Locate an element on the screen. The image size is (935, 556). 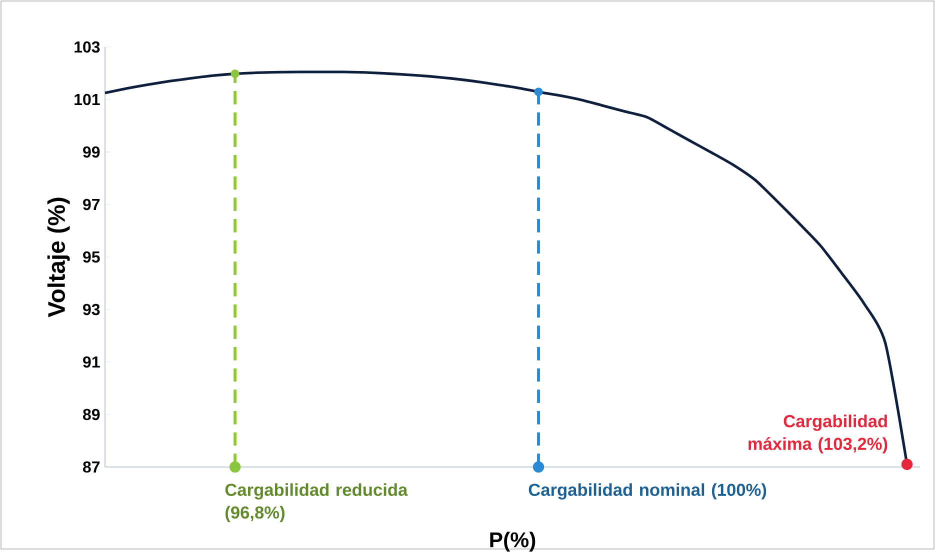
text: Cargabilidad reducida (96,8%) is located at coordinates (316, 502).